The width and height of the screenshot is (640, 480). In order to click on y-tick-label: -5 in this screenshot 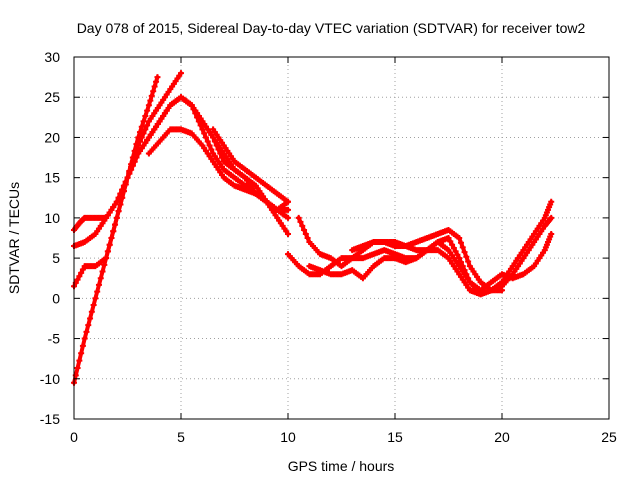, I will do `click(54, 339)`.